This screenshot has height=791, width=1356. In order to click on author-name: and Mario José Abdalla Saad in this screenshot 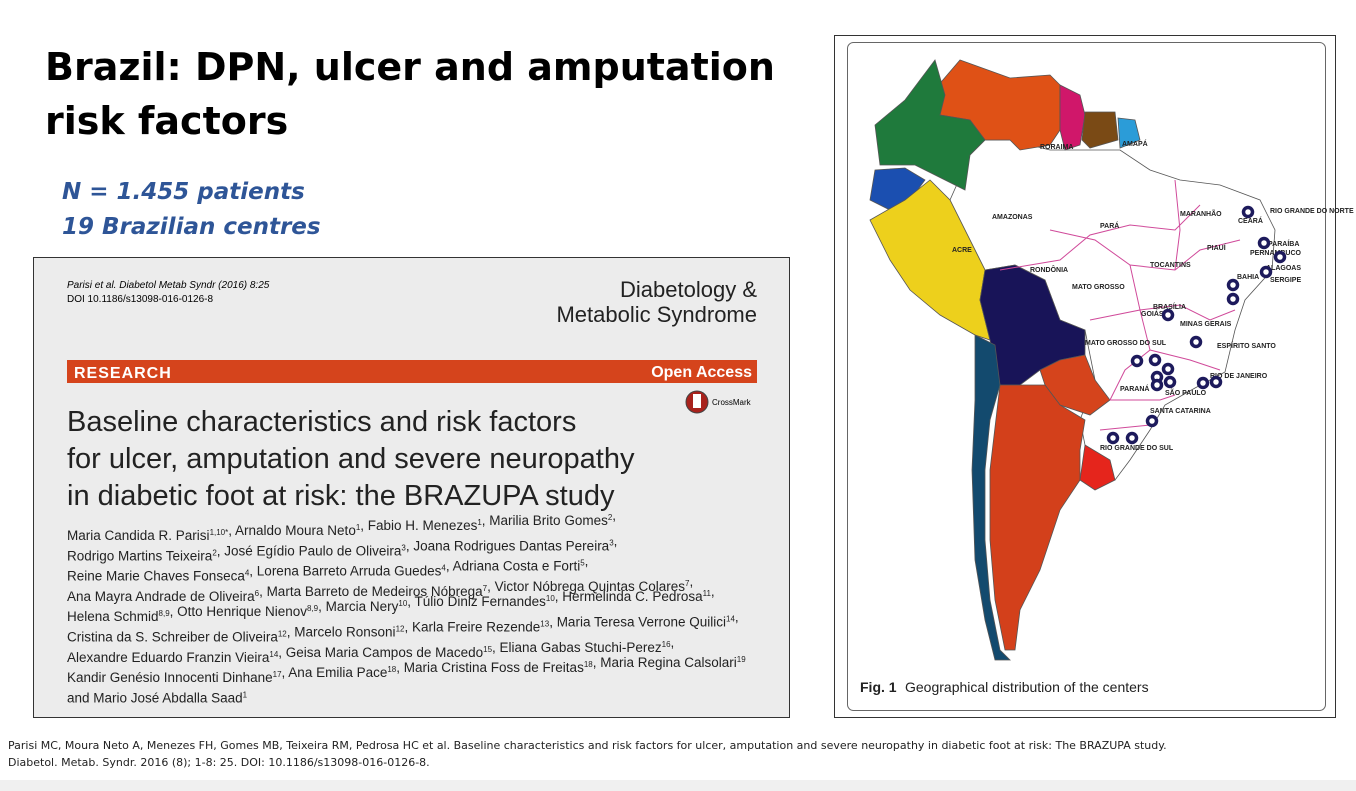, I will do `click(155, 697)`.